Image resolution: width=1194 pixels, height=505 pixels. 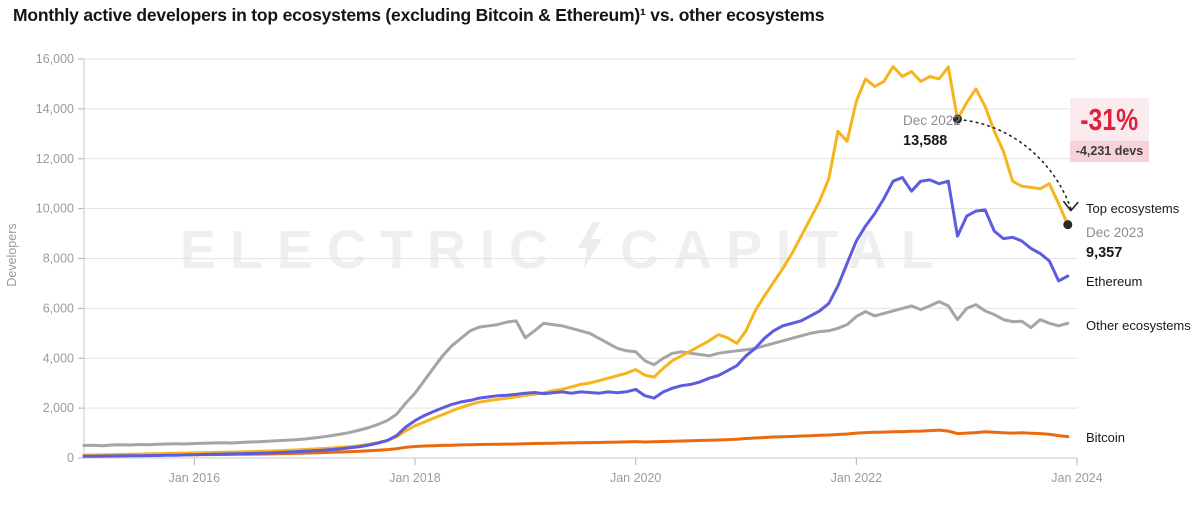 What do you see at coordinates (58, 259) in the screenshot?
I see `y-tick-label: 8,000` at bounding box center [58, 259].